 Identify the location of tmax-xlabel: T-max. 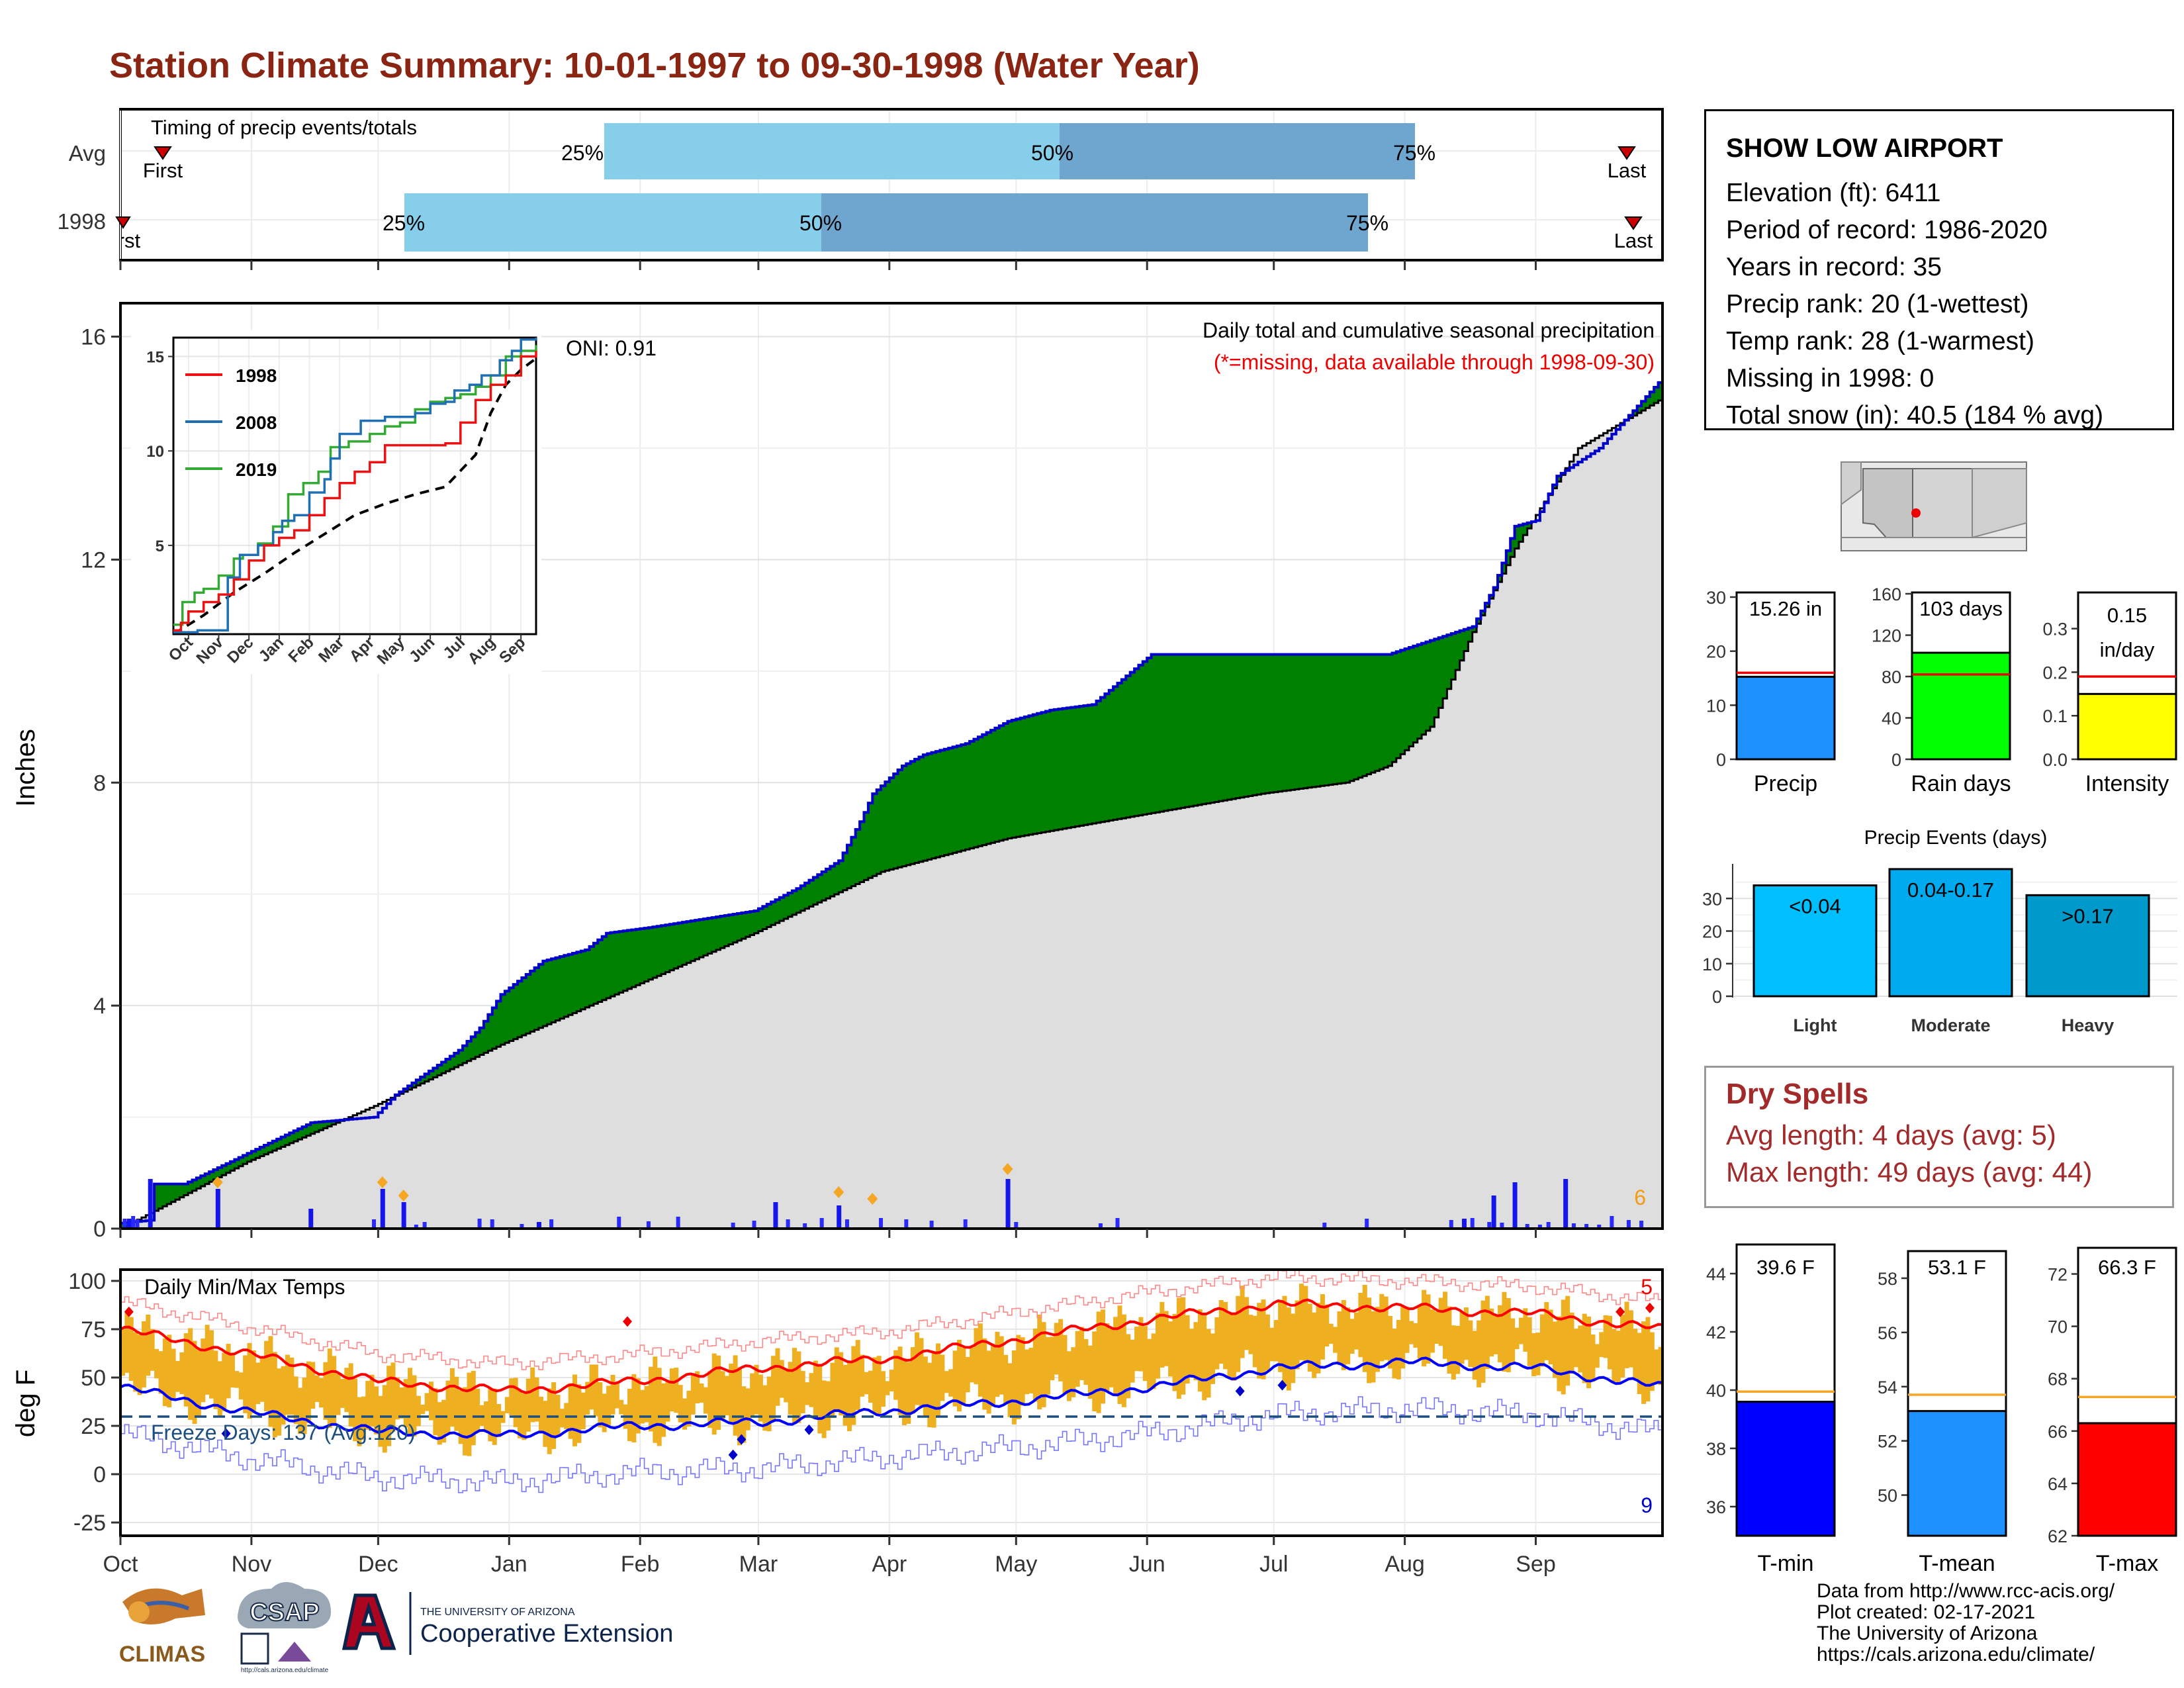
(2127, 1563).